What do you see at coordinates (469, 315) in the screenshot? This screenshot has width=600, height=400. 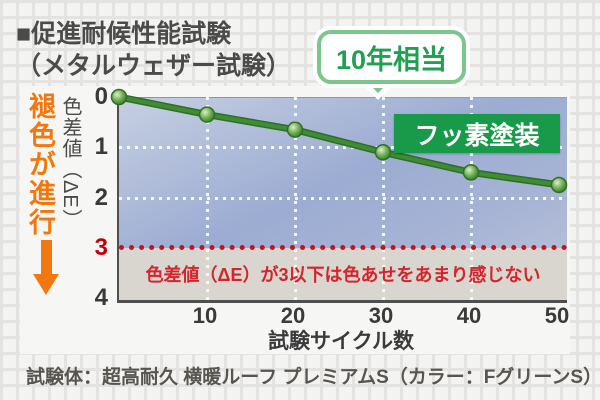 I see `x-tick-40: 40` at bounding box center [469, 315].